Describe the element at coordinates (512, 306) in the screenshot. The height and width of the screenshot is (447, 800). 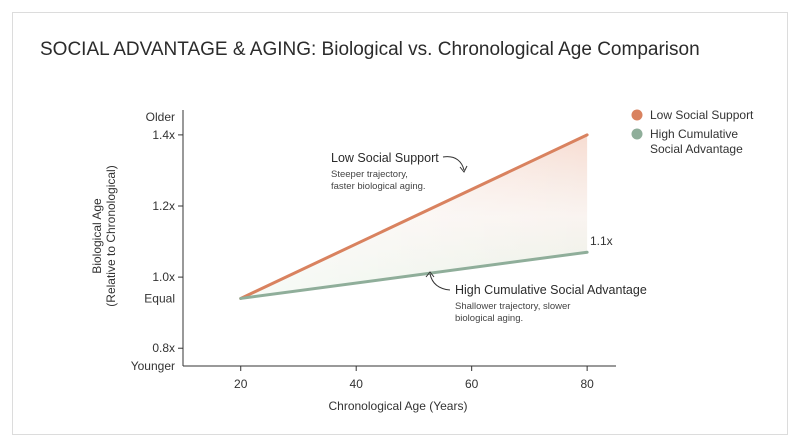
I see `annotation-high-line1: Shallower trajectory, slower` at that location.